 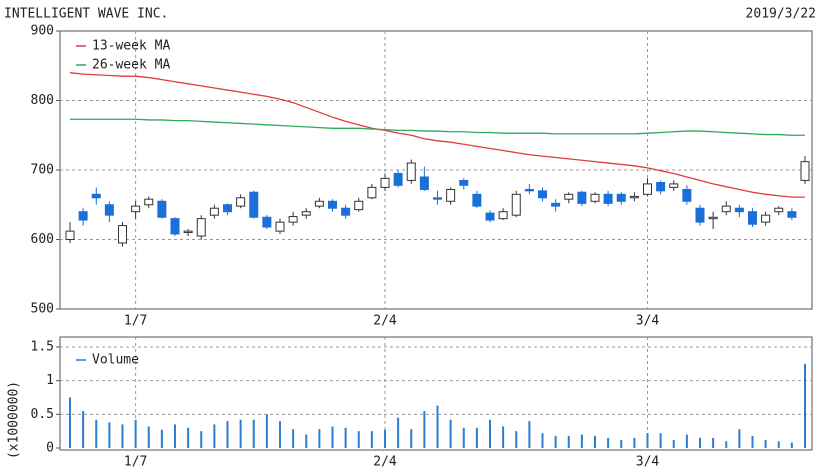 I want to click on y-tick-label: 1.5, so click(x=42, y=347).